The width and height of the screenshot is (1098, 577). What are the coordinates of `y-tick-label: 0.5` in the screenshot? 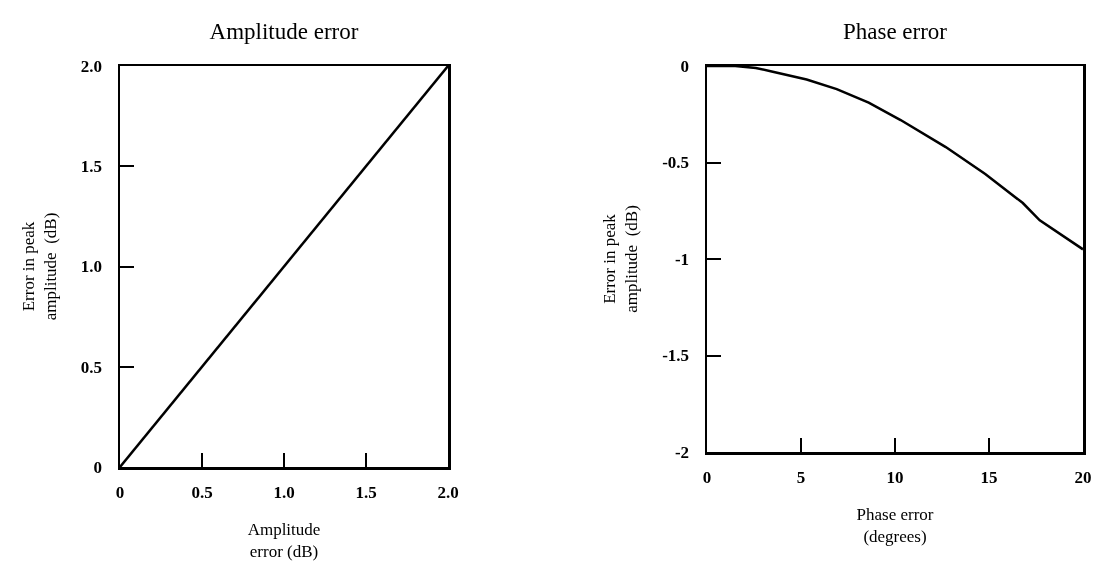 It's located at (91, 367).